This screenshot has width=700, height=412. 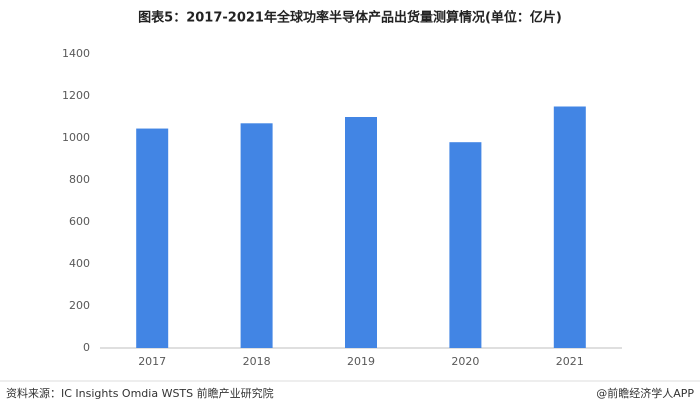 I want to click on y-tick-label: 1000, so click(x=76, y=137).